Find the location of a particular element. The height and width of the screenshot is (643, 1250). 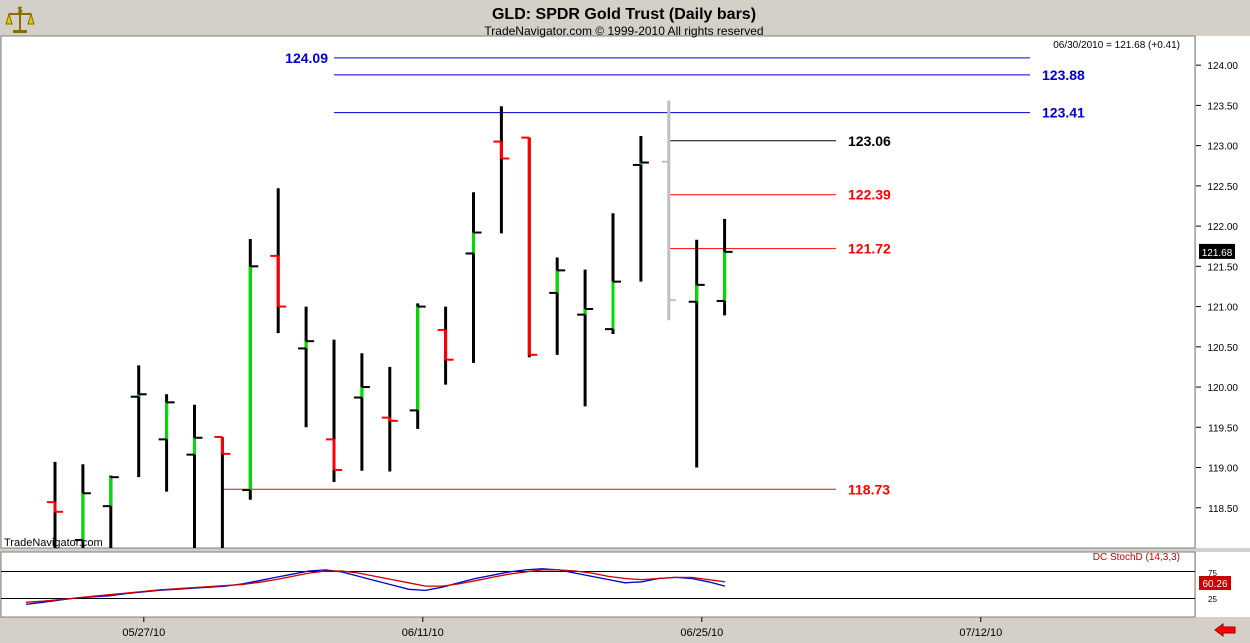

price-badge-text: 121.68 is located at coordinates (1217, 253).